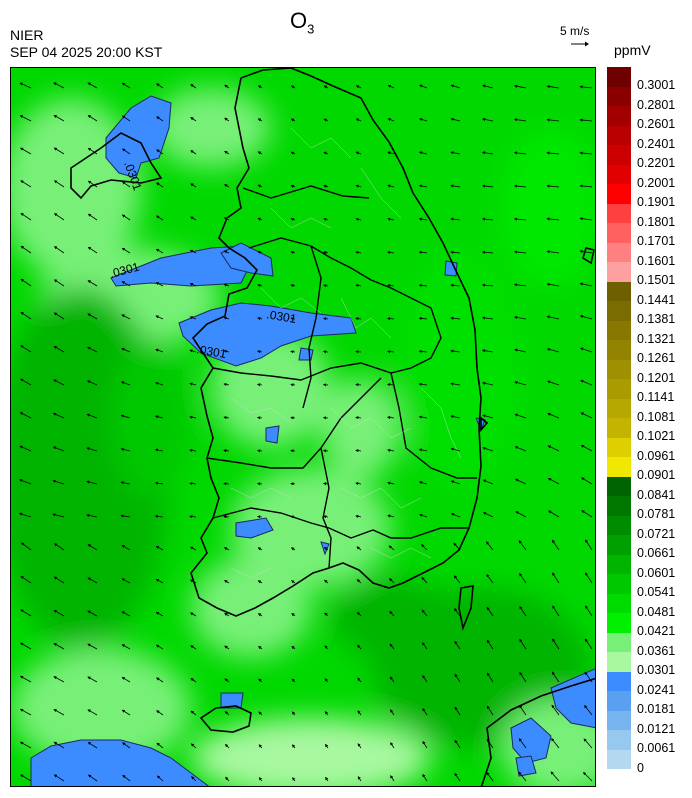 The height and width of the screenshot is (798, 692). I want to click on colorbar-label: 0.0661, so click(656, 553).